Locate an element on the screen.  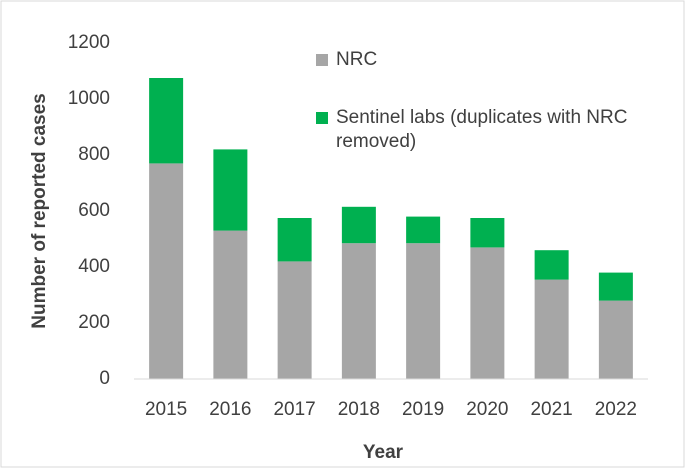
y-tick-label: 0 is located at coordinates (104, 378).